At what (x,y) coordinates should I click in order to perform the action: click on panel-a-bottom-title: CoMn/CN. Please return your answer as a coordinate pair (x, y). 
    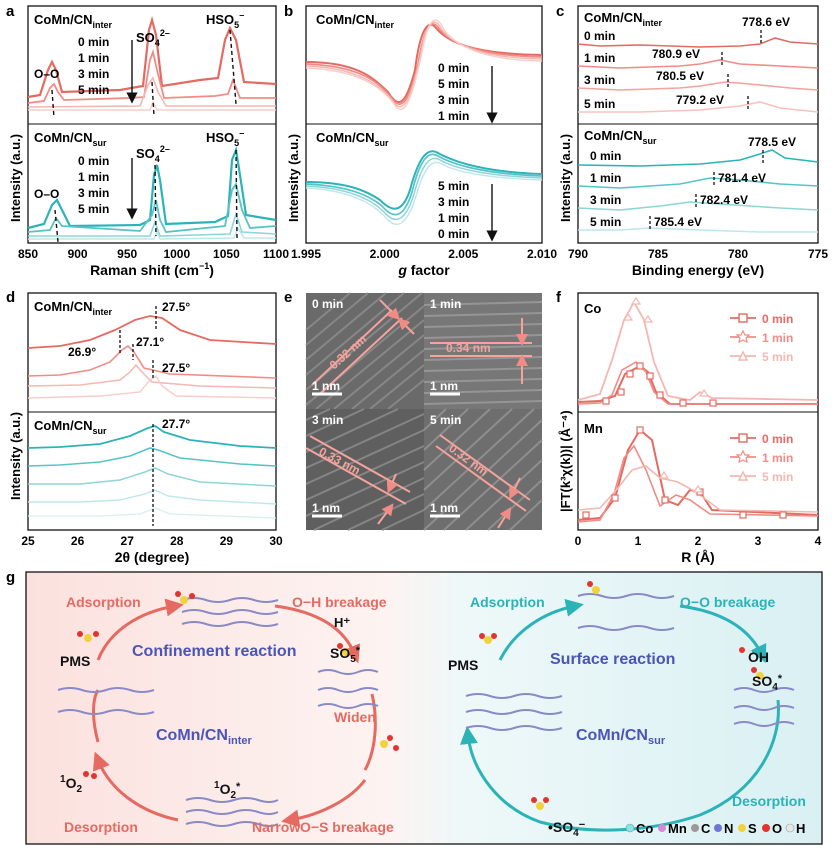
    Looking at the image, I should click on (63, 137).